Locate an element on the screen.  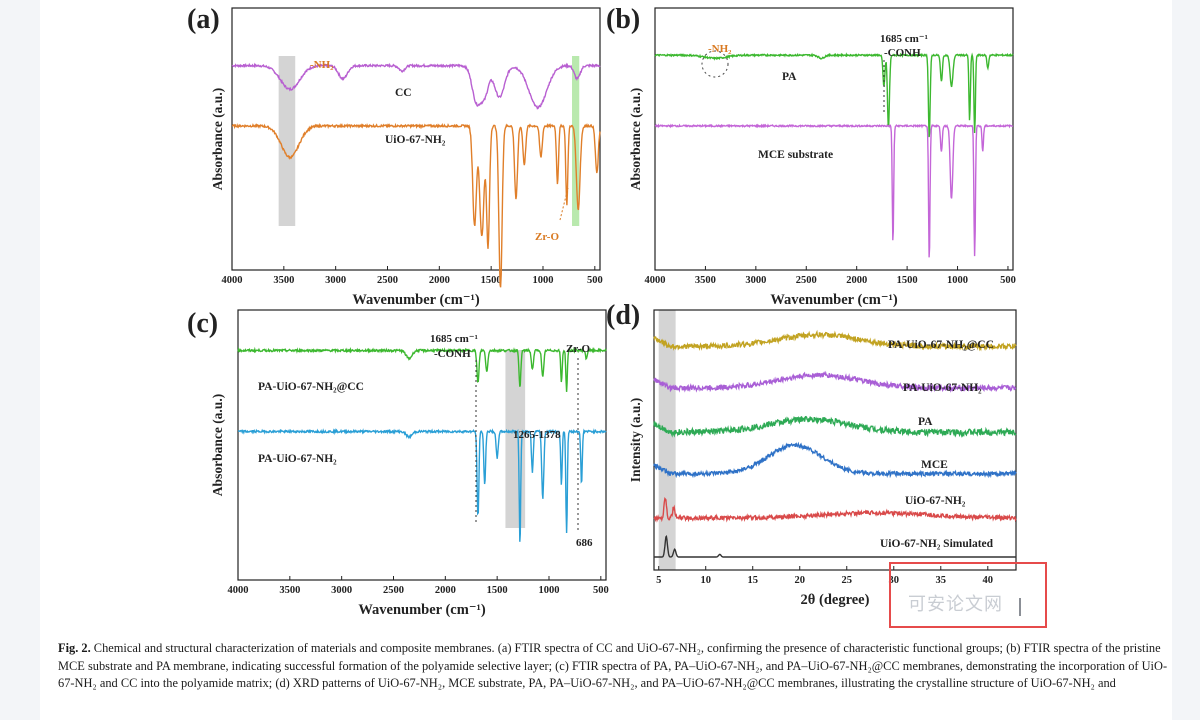
panel-label: (b) is located at coordinates (623, 19).